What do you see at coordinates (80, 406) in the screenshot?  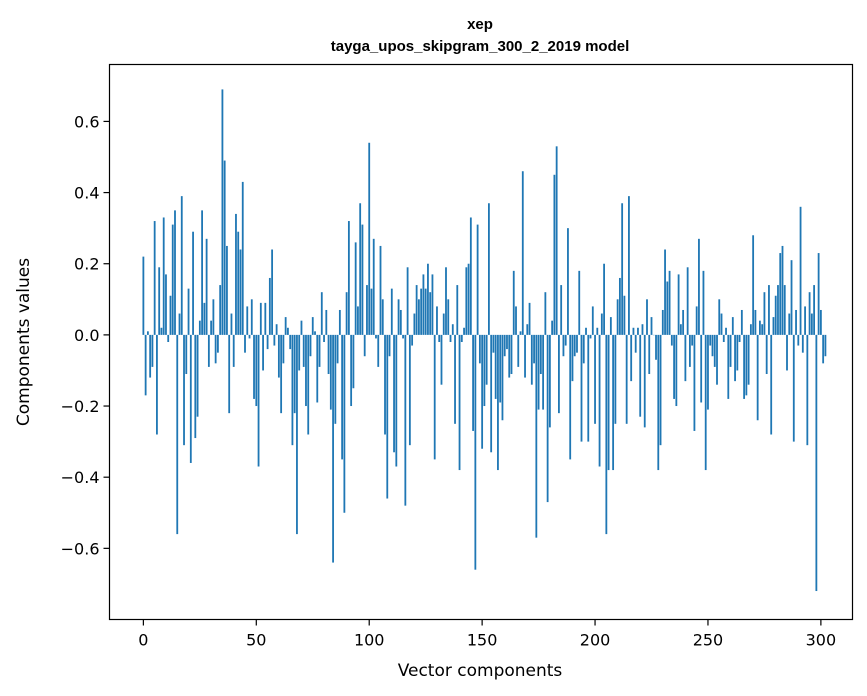 I see `y-tick-label: −0.2` at bounding box center [80, 406].